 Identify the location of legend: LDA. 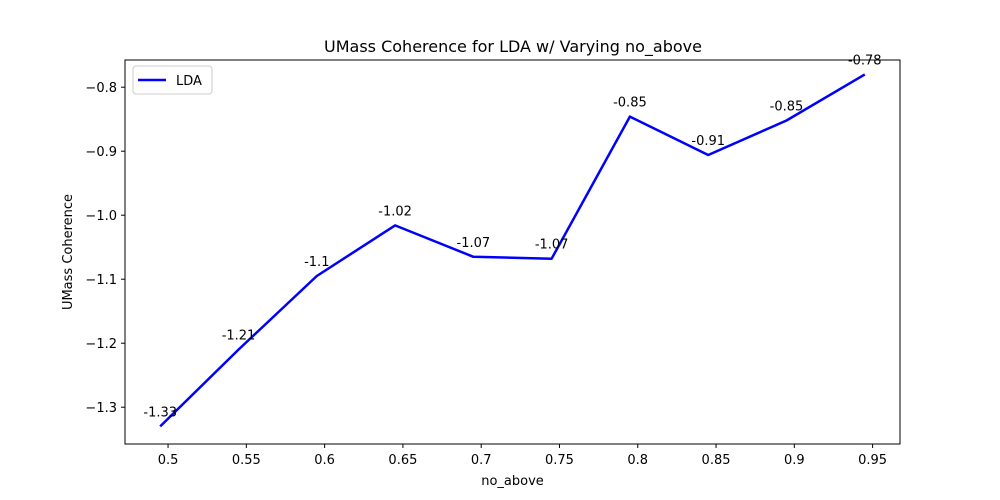
(172, 80).